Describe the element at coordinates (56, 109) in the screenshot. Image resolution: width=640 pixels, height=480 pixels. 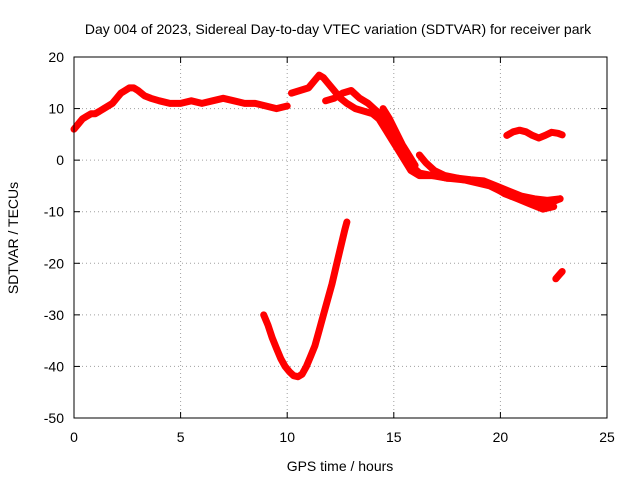
I see `y-tick-label: 10` at that location.